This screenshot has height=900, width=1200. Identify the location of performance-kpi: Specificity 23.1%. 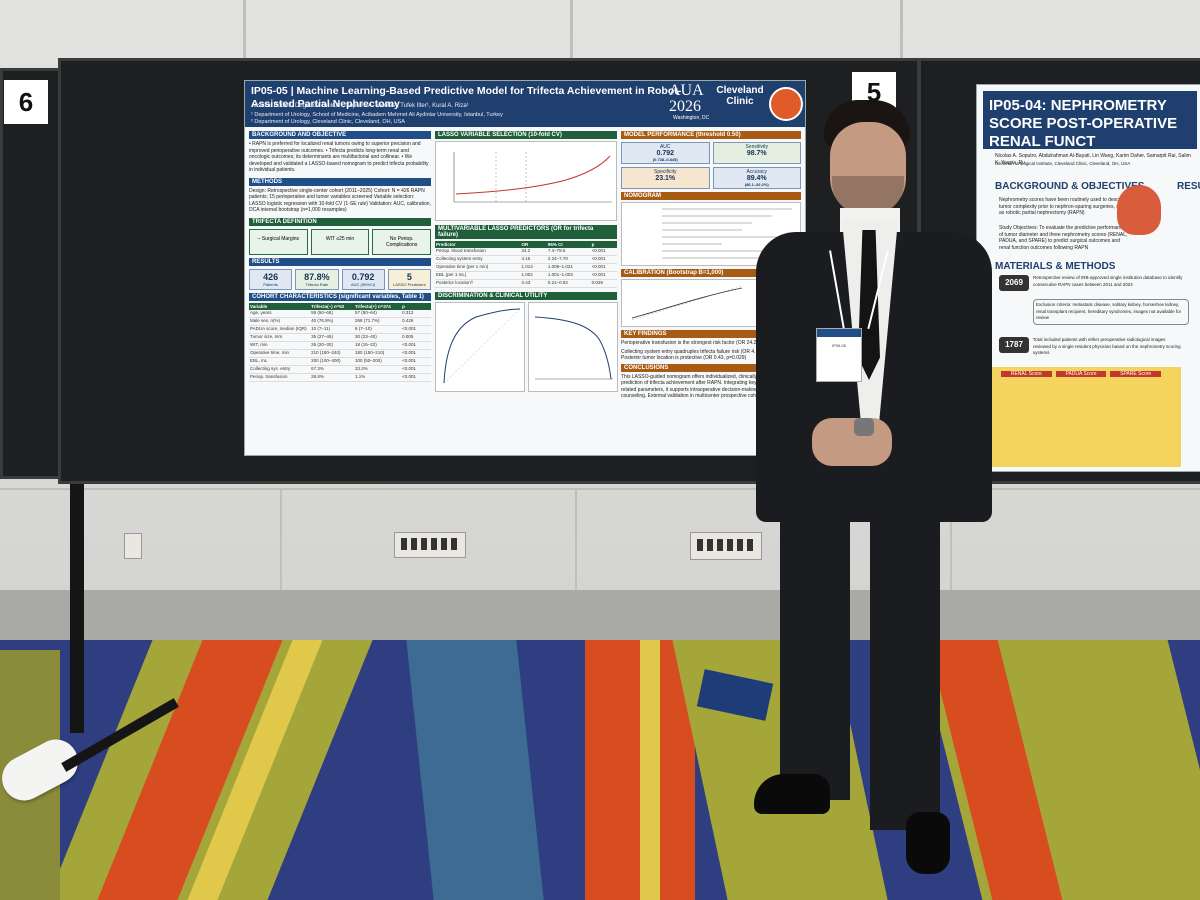
(665, 178).